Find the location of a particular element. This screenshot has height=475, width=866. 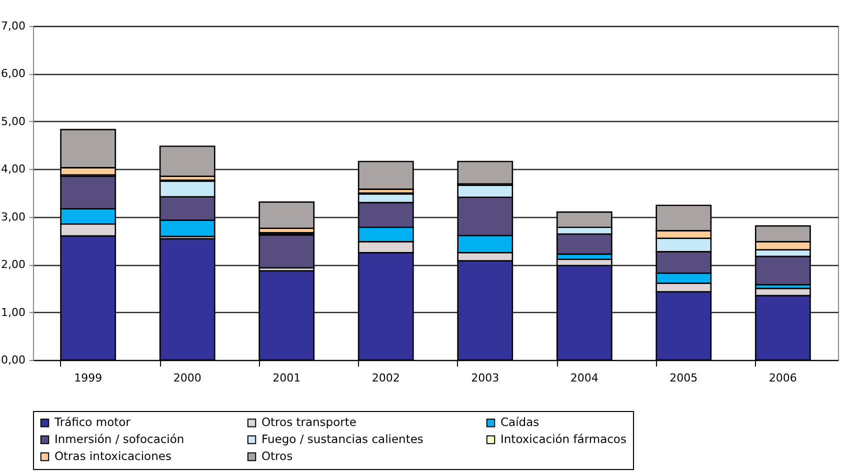

legend-label: Otros transporte is located at coordinates (309, 421).